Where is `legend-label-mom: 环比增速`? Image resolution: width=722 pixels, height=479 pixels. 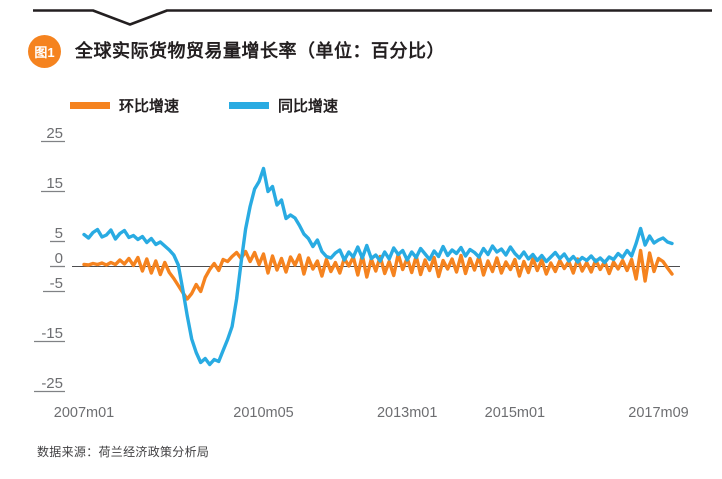
legend-label-mom: 环比增速 is located at coordinates (149, 106).